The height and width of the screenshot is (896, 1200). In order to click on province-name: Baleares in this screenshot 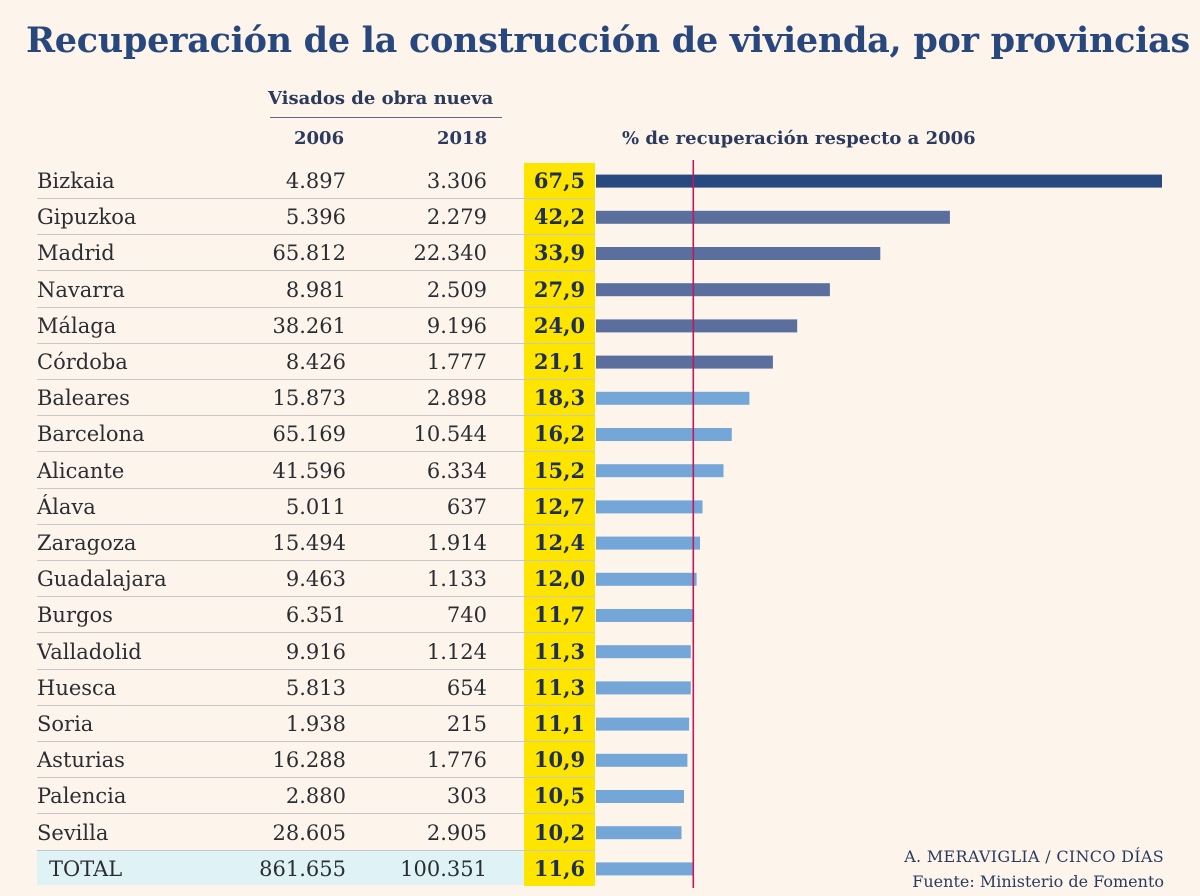, I will do `click(83, 398)`.